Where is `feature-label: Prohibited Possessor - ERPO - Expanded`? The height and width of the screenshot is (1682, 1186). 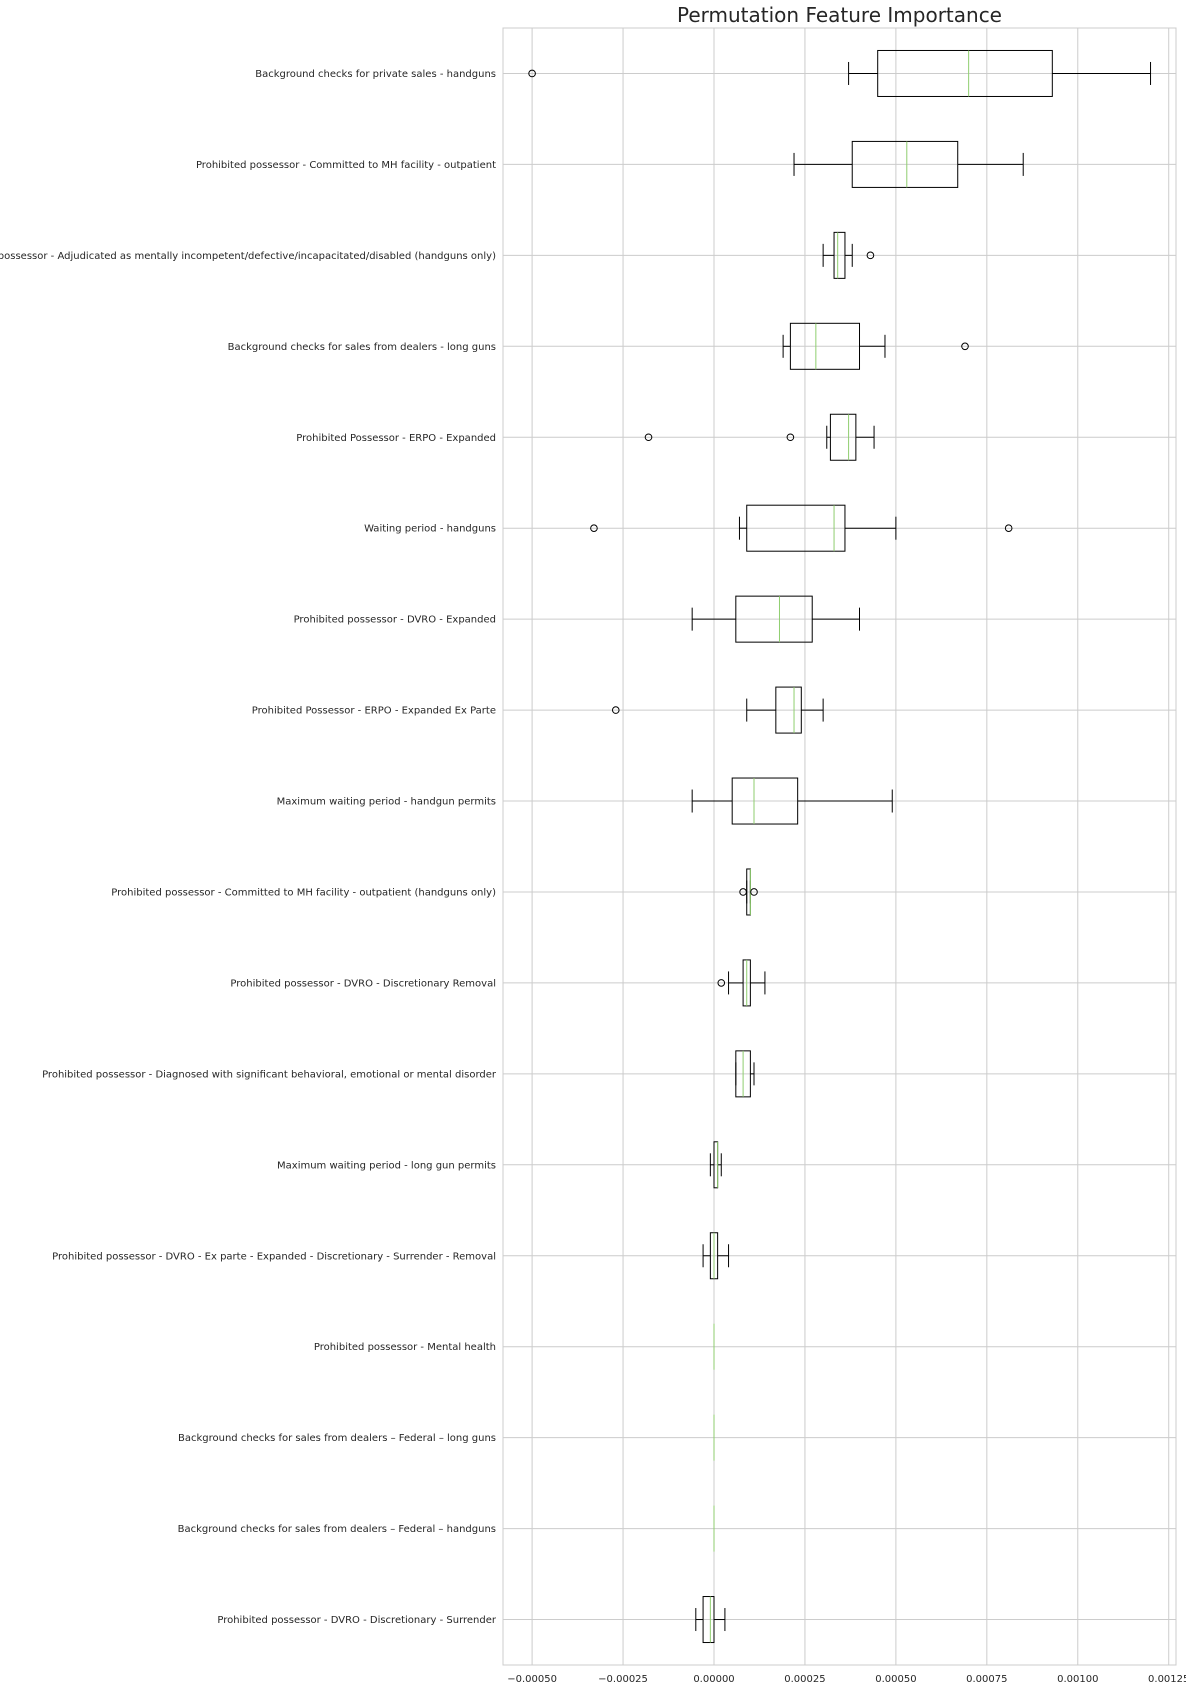 feature-label: Prohibited Possessor - ERPO - Expanded is located at coordinates (396, 438).